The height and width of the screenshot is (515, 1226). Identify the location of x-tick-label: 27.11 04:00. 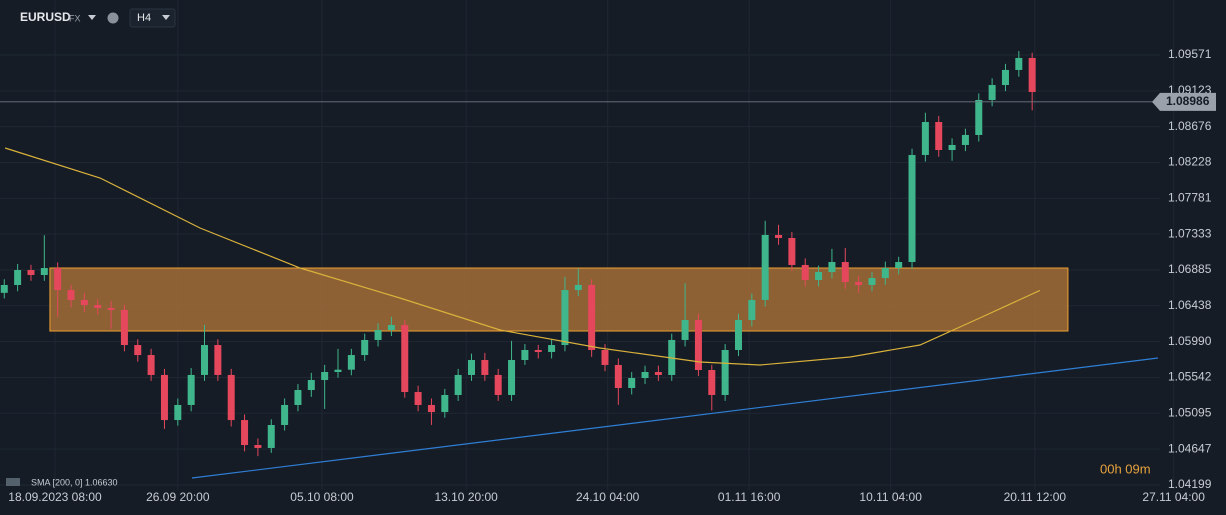
(1173, 497).